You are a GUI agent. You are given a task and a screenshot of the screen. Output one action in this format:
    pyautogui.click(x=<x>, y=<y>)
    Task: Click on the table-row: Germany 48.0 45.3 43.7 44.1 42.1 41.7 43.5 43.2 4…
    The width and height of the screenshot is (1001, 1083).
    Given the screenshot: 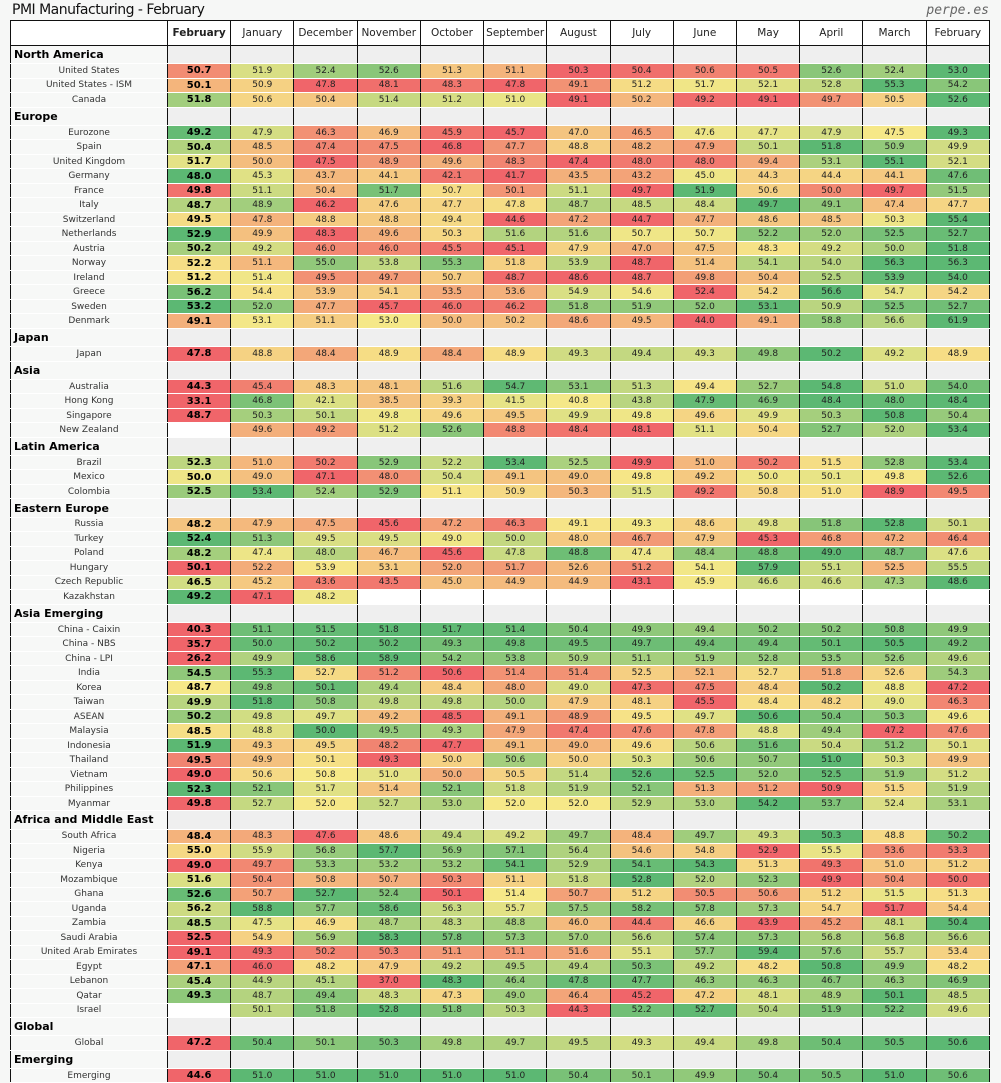 What is the action you would take?
    pyautogui.click(x=500, y=176)
    